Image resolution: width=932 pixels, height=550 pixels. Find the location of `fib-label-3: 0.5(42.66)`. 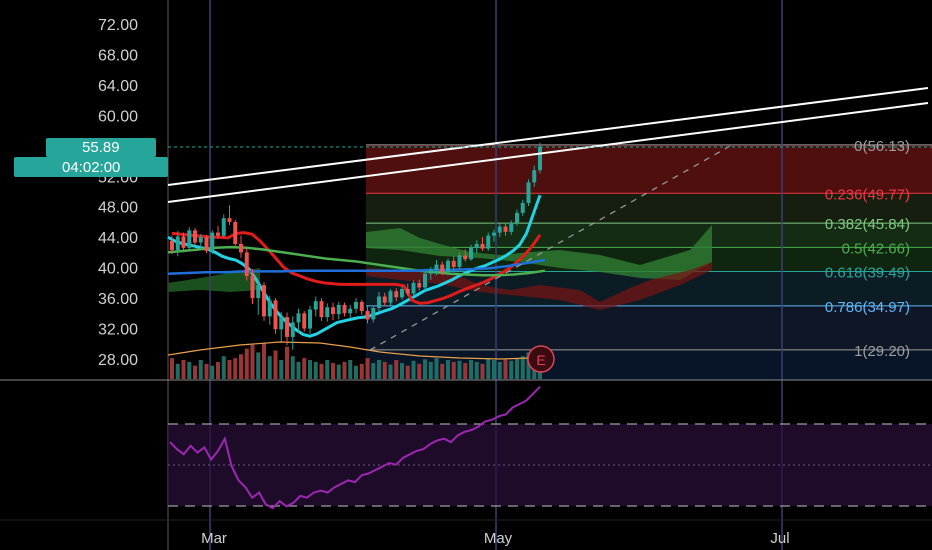

fib-label-3: 0.5(42.66) is located at coordinates (876, 248).